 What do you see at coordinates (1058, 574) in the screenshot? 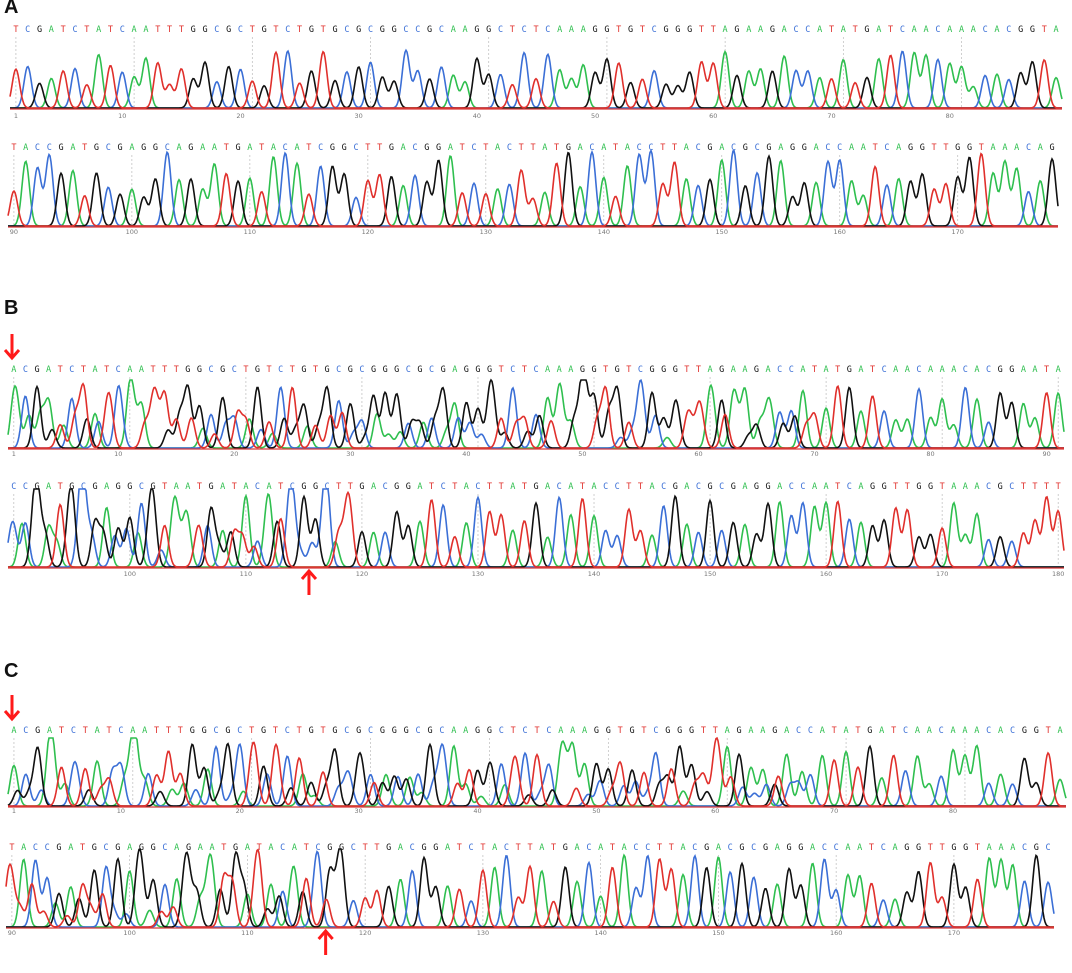
I see `tick-label: 180` at bounding box center [1058, 574].